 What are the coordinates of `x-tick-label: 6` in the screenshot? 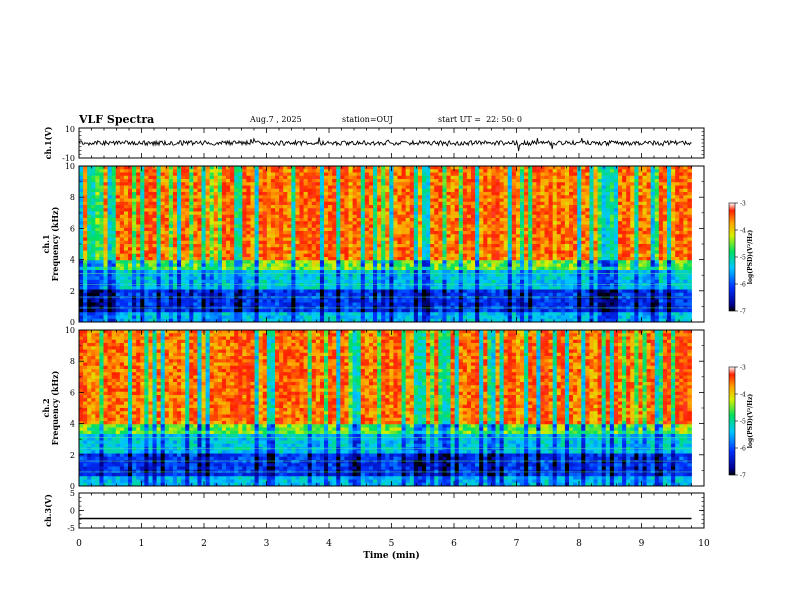 It's located at (454, 544).